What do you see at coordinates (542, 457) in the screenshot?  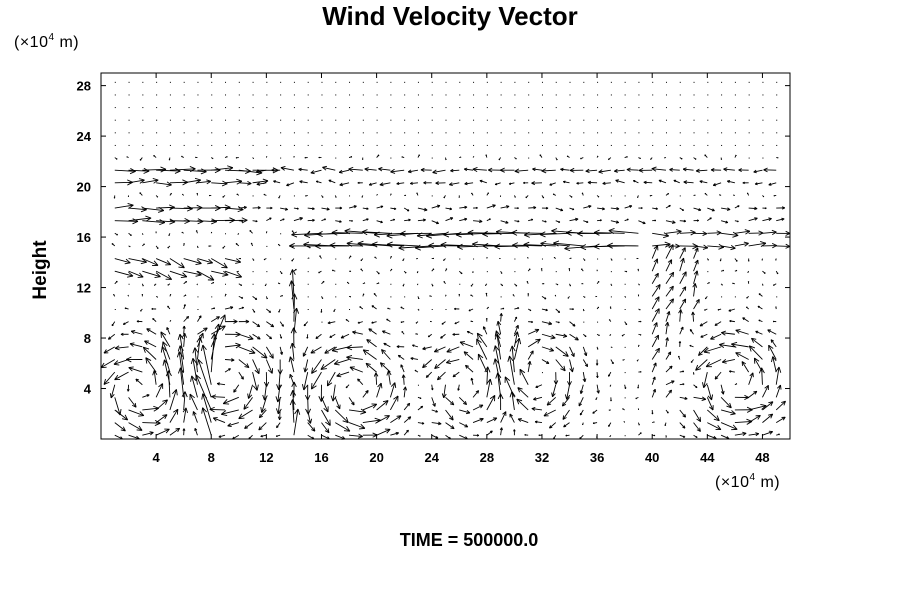 I see `x-tick-label: 32` at bounding box center [542, 457].